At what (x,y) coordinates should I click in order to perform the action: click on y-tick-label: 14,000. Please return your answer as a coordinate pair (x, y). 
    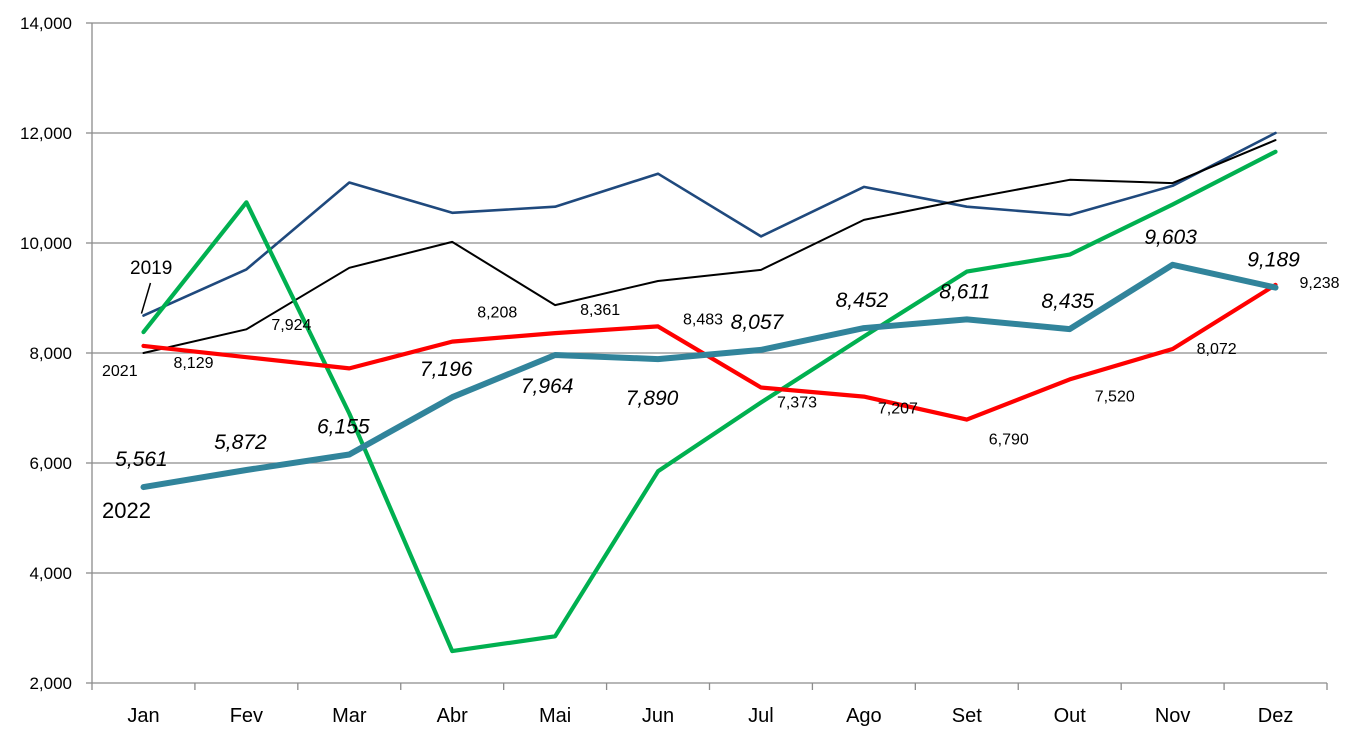
    Looking at the image, I should click on (46, 23).